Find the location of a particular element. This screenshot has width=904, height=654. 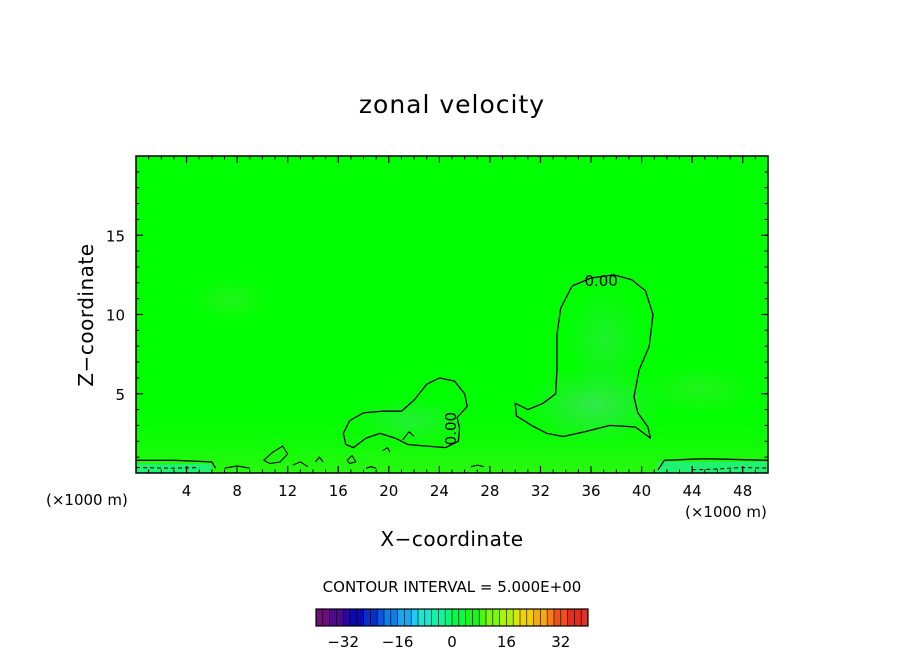

x-tick-label: 32 is located at coordinates (540, 491).